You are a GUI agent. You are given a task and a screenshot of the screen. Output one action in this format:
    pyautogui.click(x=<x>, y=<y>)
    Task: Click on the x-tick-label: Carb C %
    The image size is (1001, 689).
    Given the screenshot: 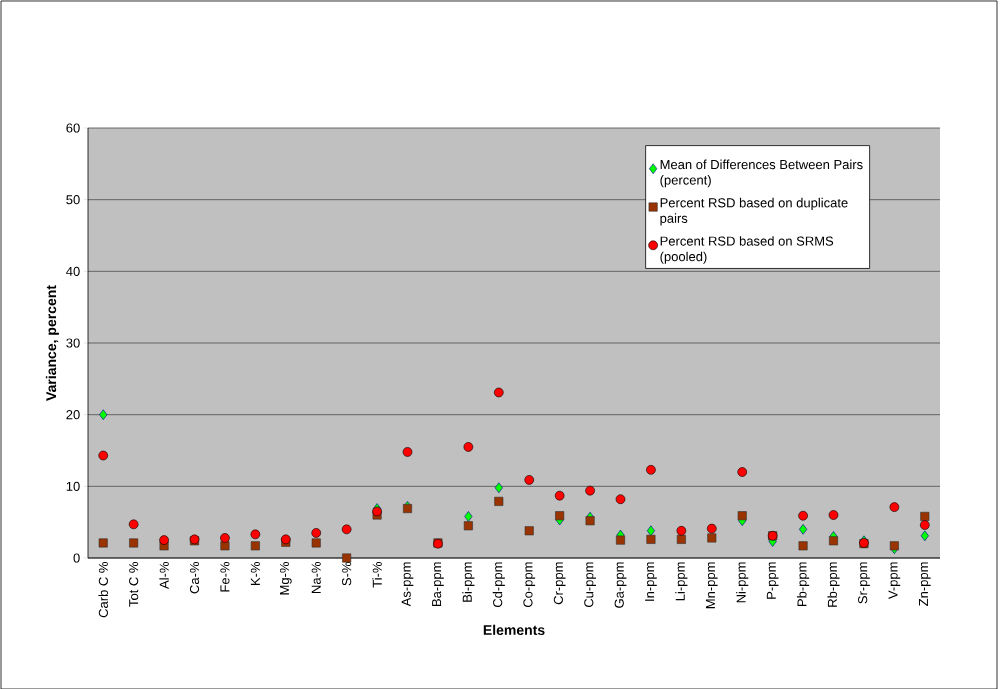 What is the action you would take?
    pyautogui.click(x=103, y=589)
    